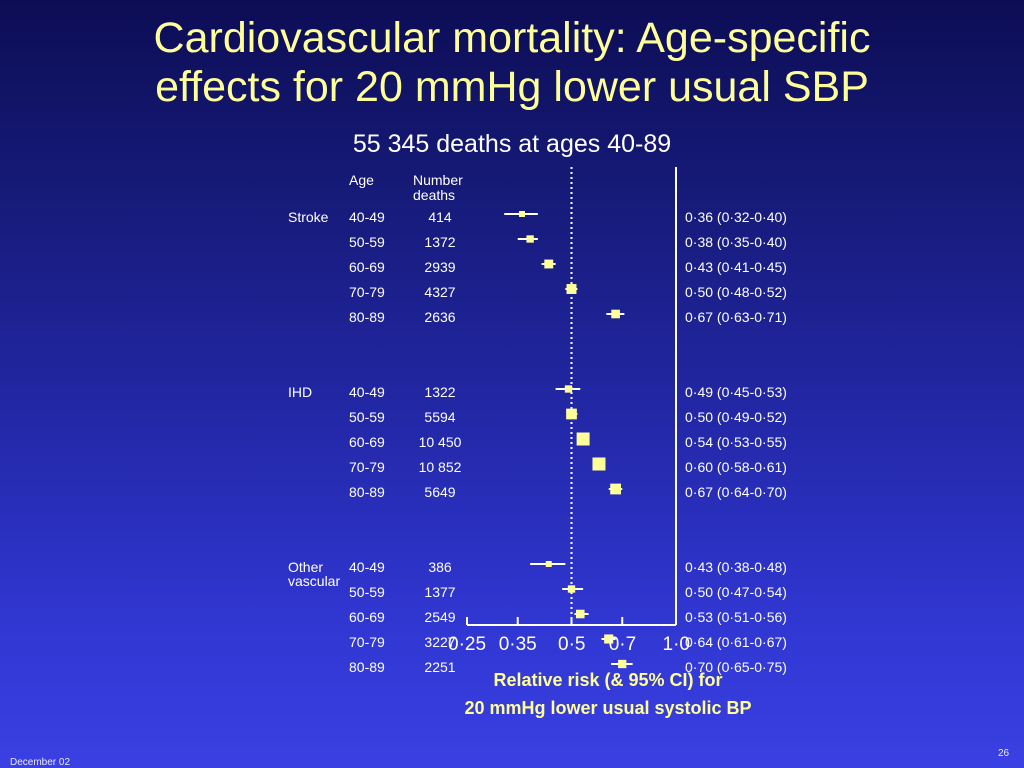 The width and height of the screenshot is (1024, 768). What do you see at coordinates (300, 392) in the screenshot?
I see `group-label: IHD` at bounding box center [300, 392].